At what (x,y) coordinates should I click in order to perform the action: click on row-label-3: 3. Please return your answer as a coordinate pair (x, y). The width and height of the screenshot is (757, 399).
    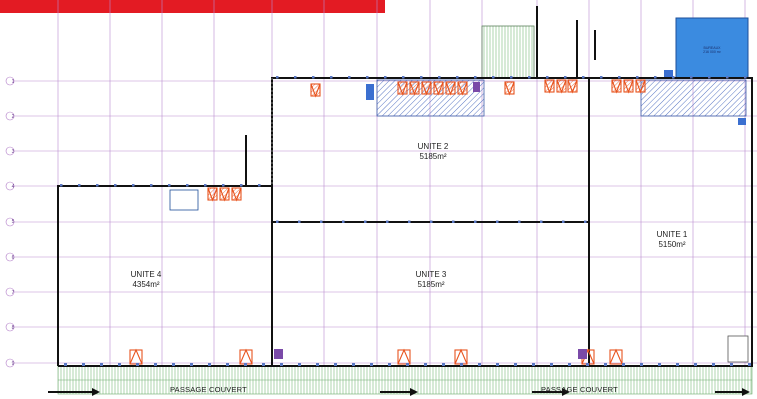
    Looking at the image, I should click on (13, 152).